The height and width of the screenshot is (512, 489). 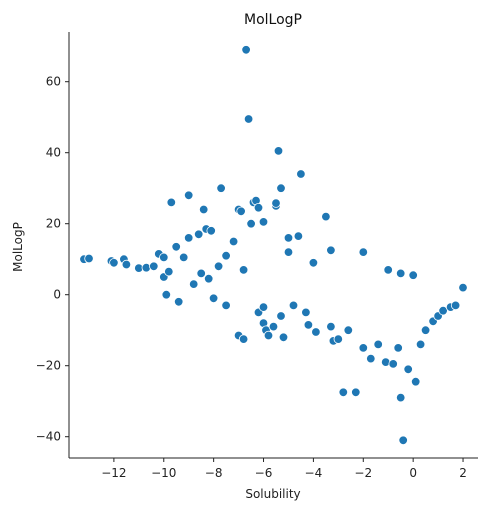 I want to click on y-tick-label: 40, so click(x=53, y=153).